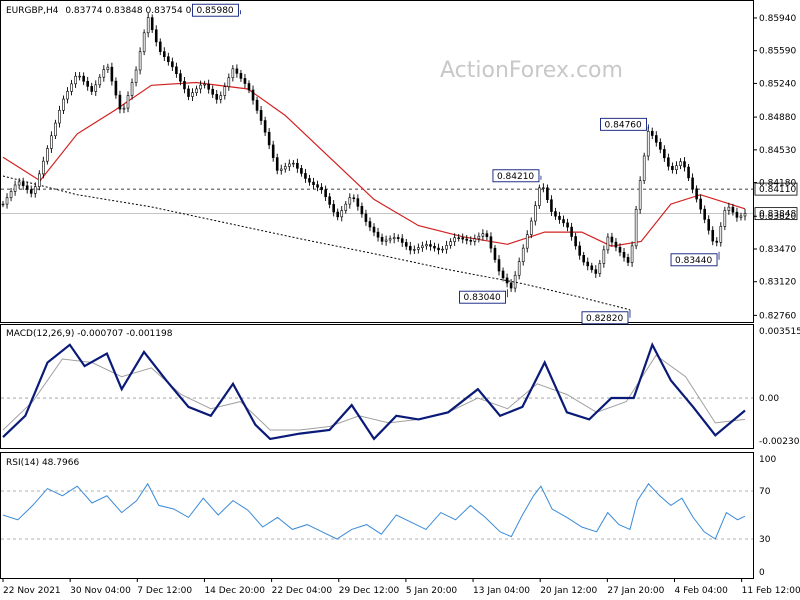  Describe the element at coordinates (779, 332) in the screenshot. I see `macd-tick-label: 0.003515` at that location.